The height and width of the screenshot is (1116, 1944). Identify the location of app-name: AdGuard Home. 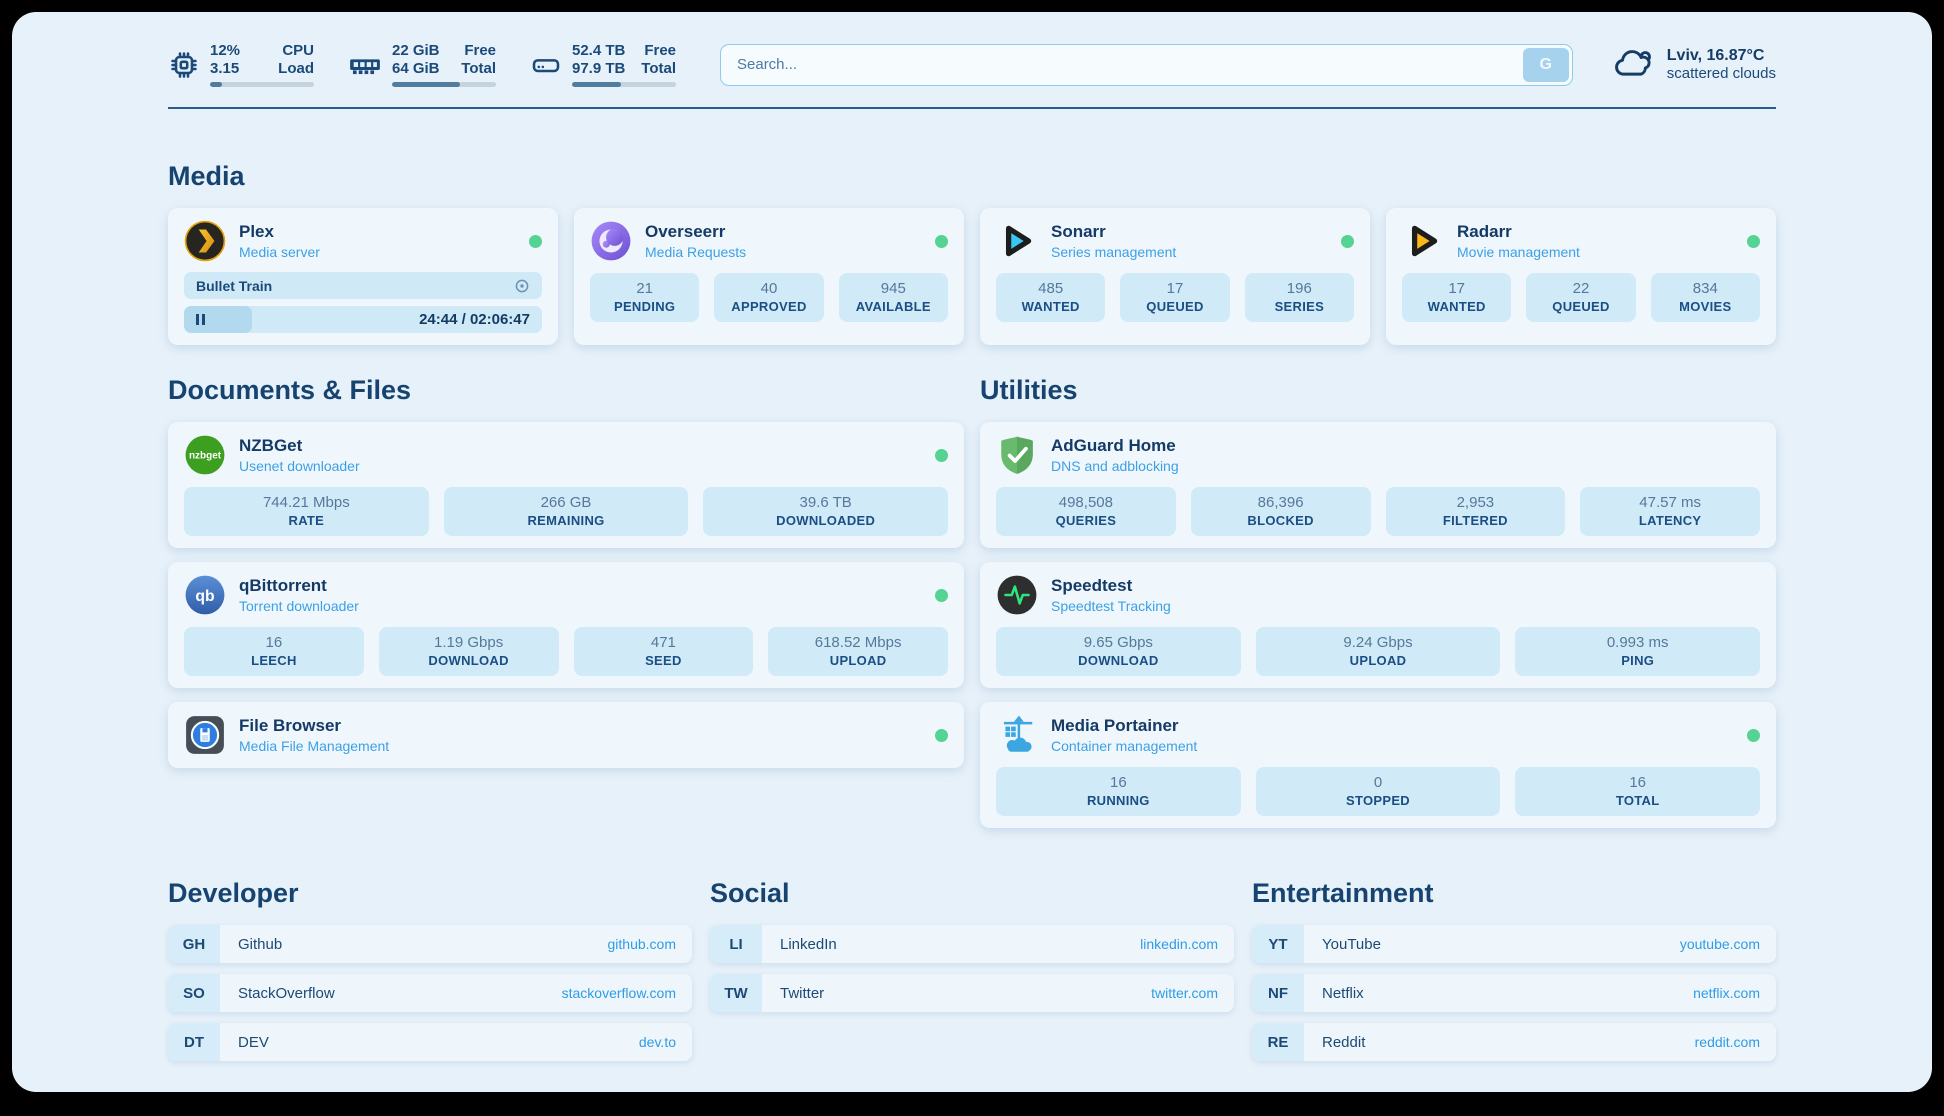
(1113, 445).